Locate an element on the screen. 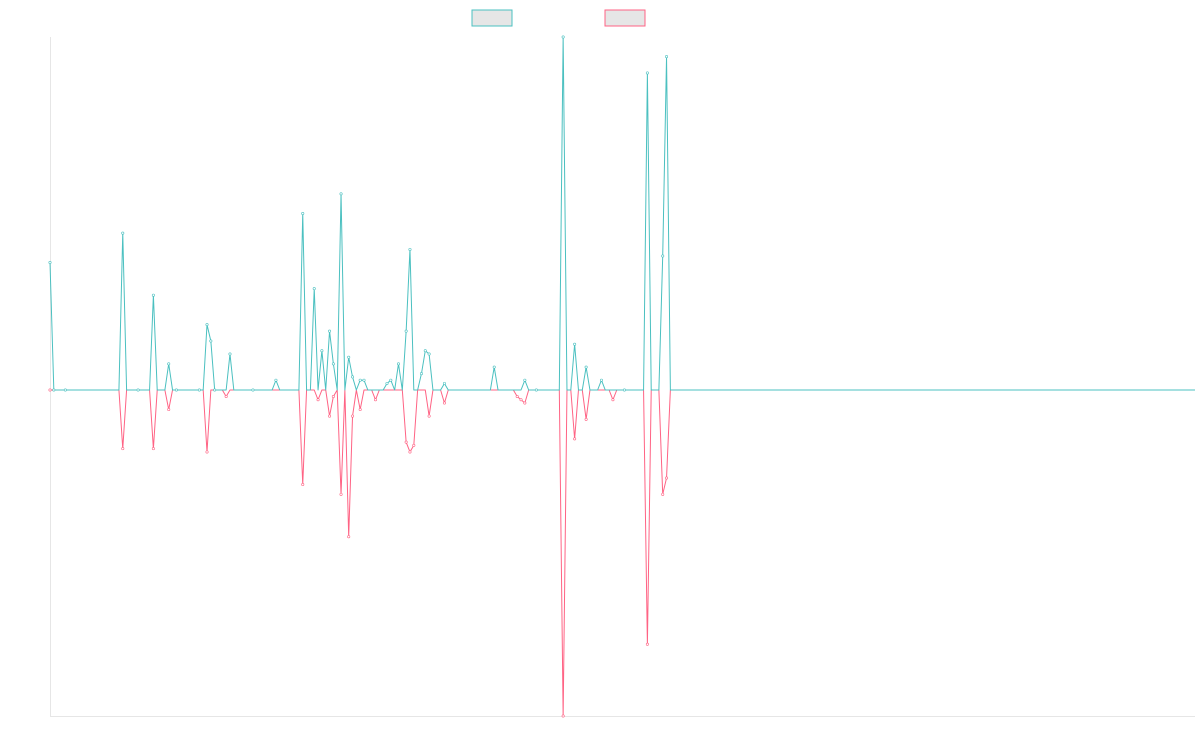 The width and height of the screenshot is (1200, 750). legend-swatch-series-a is located at coordinates (492, 18).